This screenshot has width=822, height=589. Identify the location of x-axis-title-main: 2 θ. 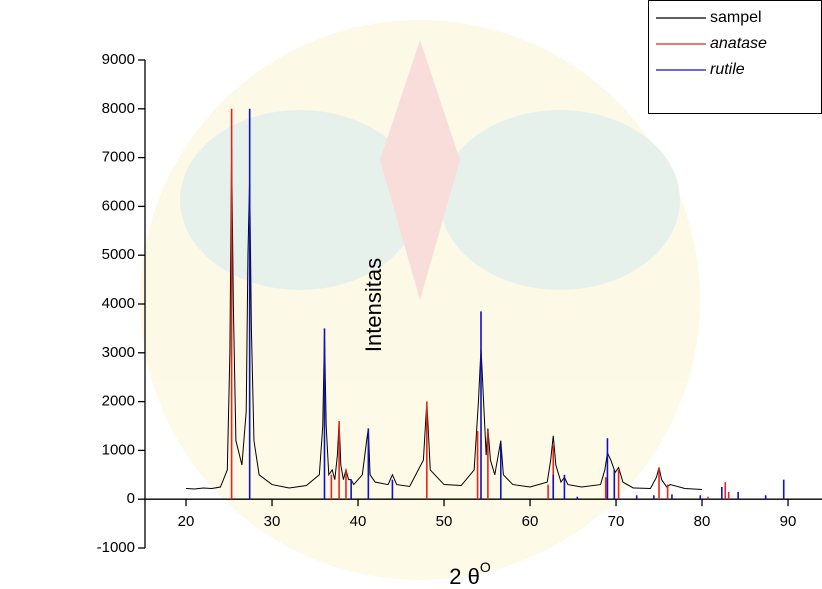
(464, 576).